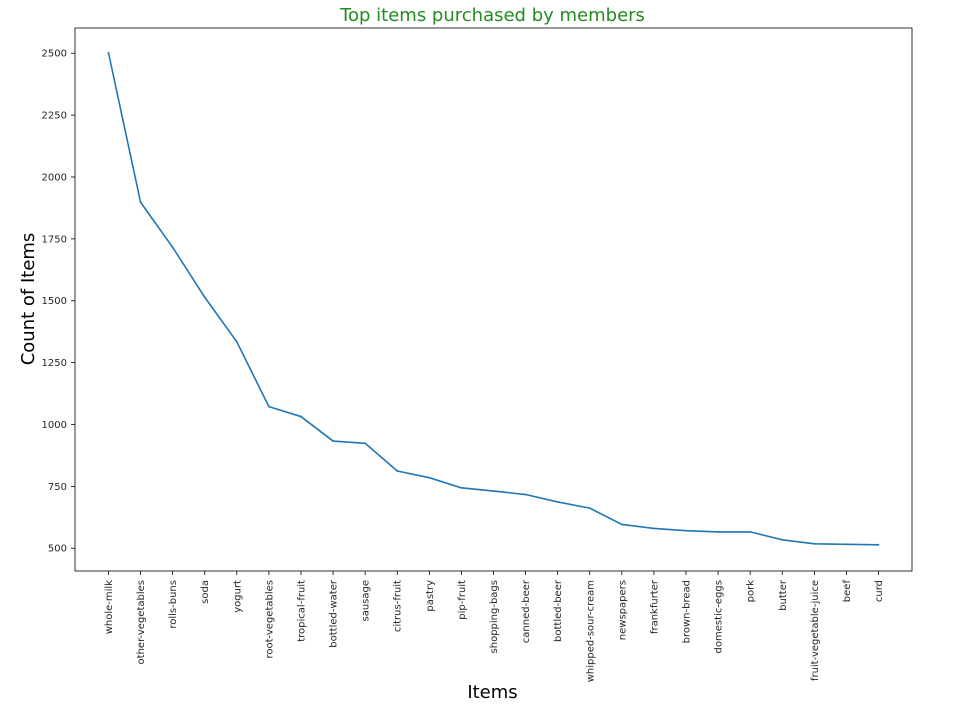 The width and height of the screenshot is (972, 724). I want to click on x-tick-label: rolls-buns, so click(173, 604).